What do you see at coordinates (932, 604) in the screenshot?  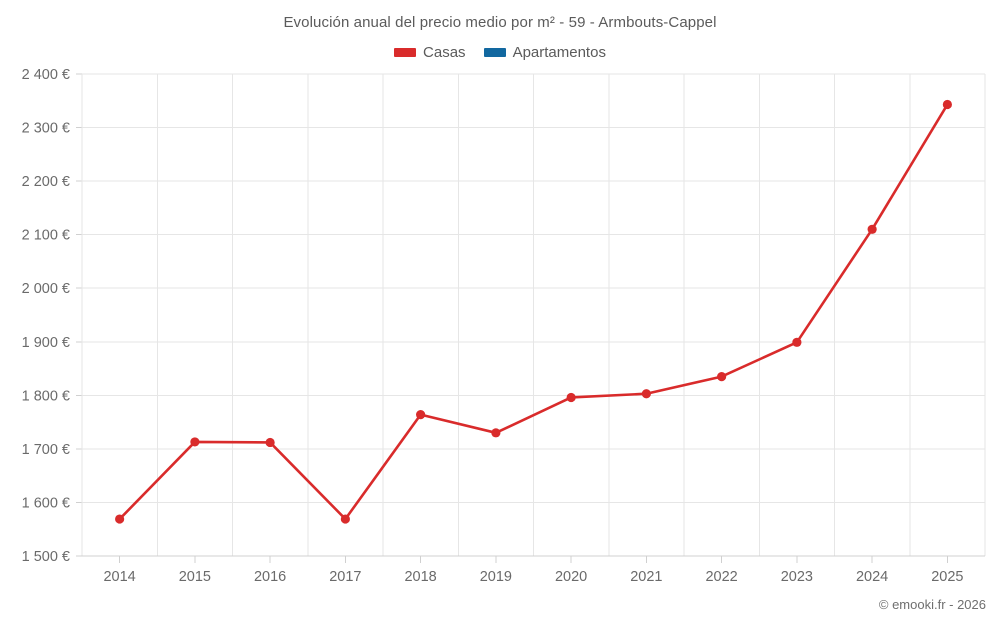 I see `footer-credit: © emooki.fr - 2026` at bounding box center [932, 604].